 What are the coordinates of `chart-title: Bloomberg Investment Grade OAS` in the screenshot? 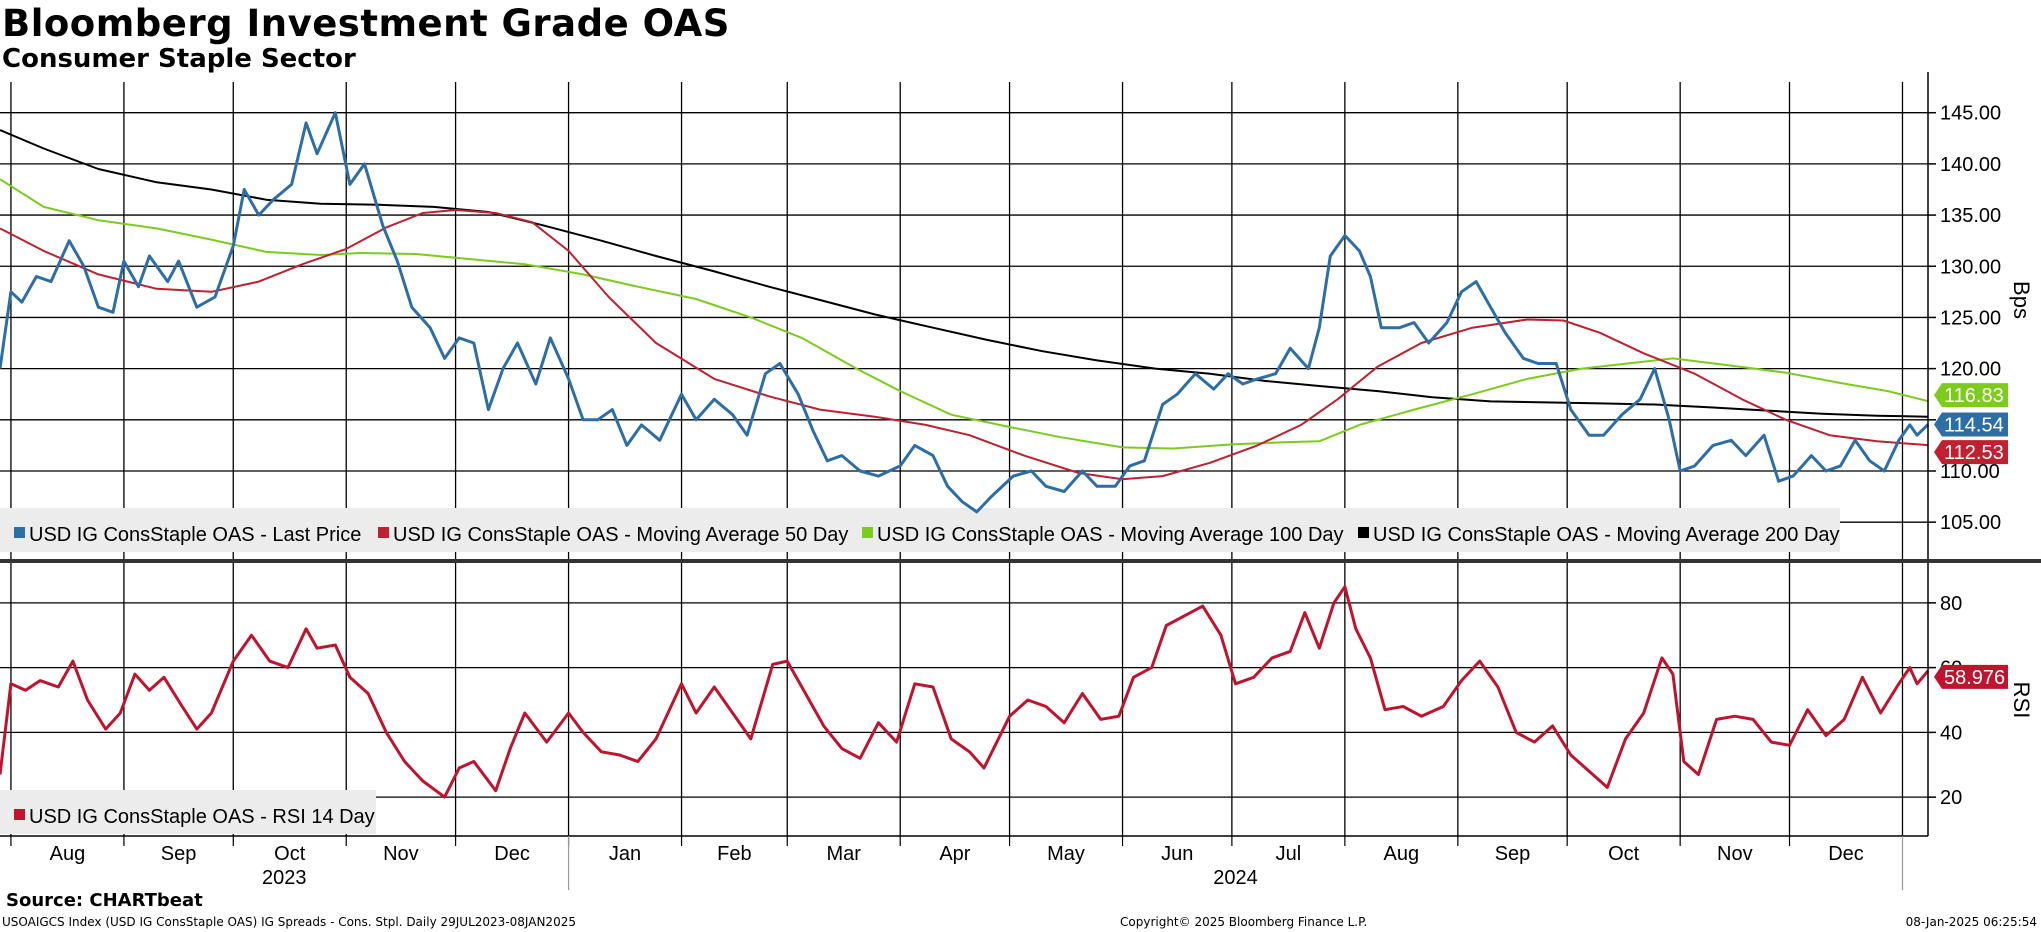 It's located at (366, 23).